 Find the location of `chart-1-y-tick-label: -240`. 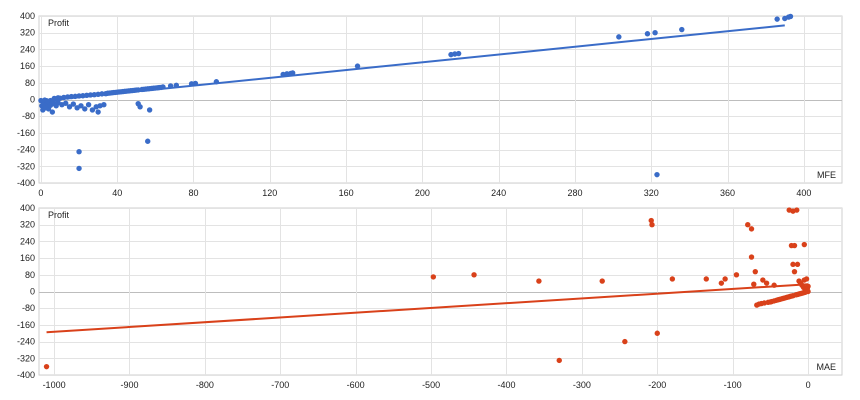

chart-1-y-tick-label: -240 is located at coordinates (26, 342).